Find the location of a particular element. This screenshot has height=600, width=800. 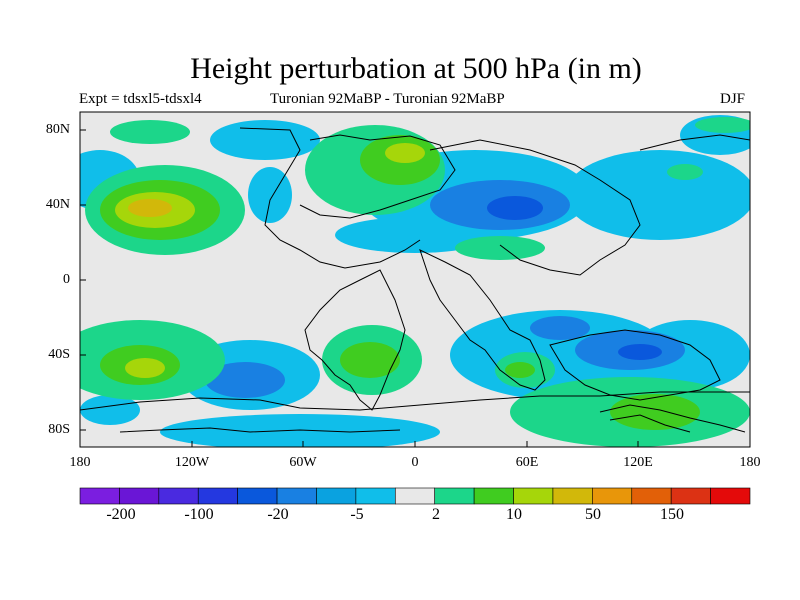

lat-label-40s: 40S is located at coordinates (59, 354).